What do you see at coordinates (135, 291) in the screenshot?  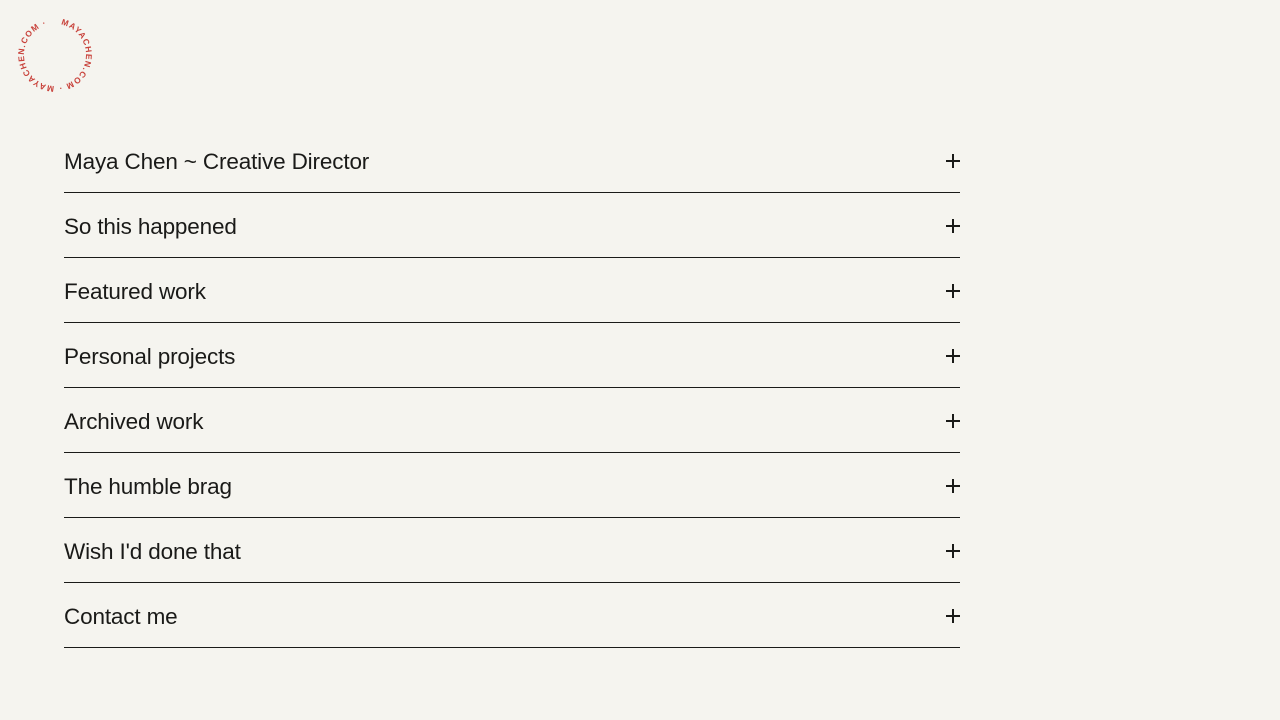 I see `accordion-row-label: Featured work` at bounding box center [135, 291].